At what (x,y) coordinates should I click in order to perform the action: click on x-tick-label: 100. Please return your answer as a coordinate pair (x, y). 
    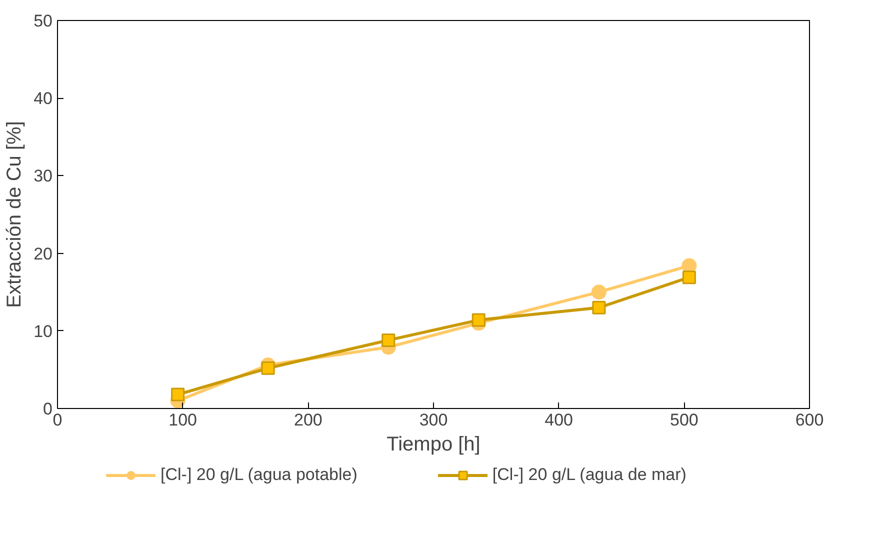
    Looking at the image, I should click on (183, 420).